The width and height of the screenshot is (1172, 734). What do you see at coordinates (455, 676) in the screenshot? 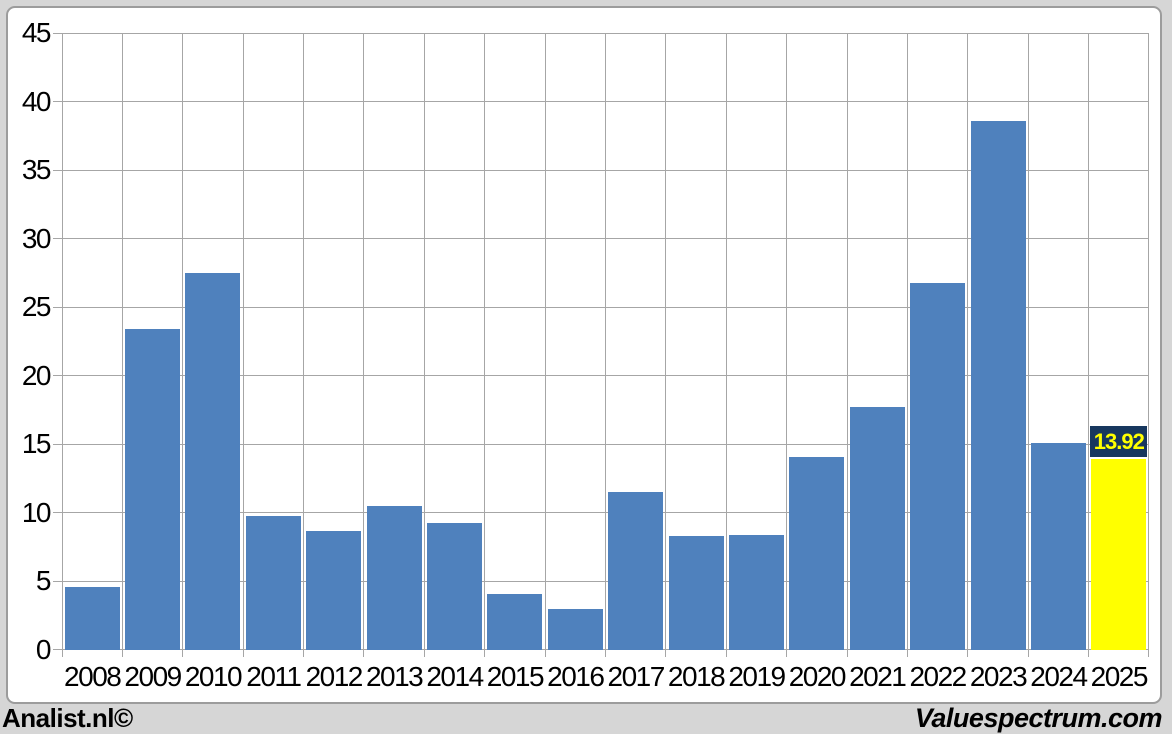
I see `x-axis-label-2014: 2014` at bounding box center [455, 676].